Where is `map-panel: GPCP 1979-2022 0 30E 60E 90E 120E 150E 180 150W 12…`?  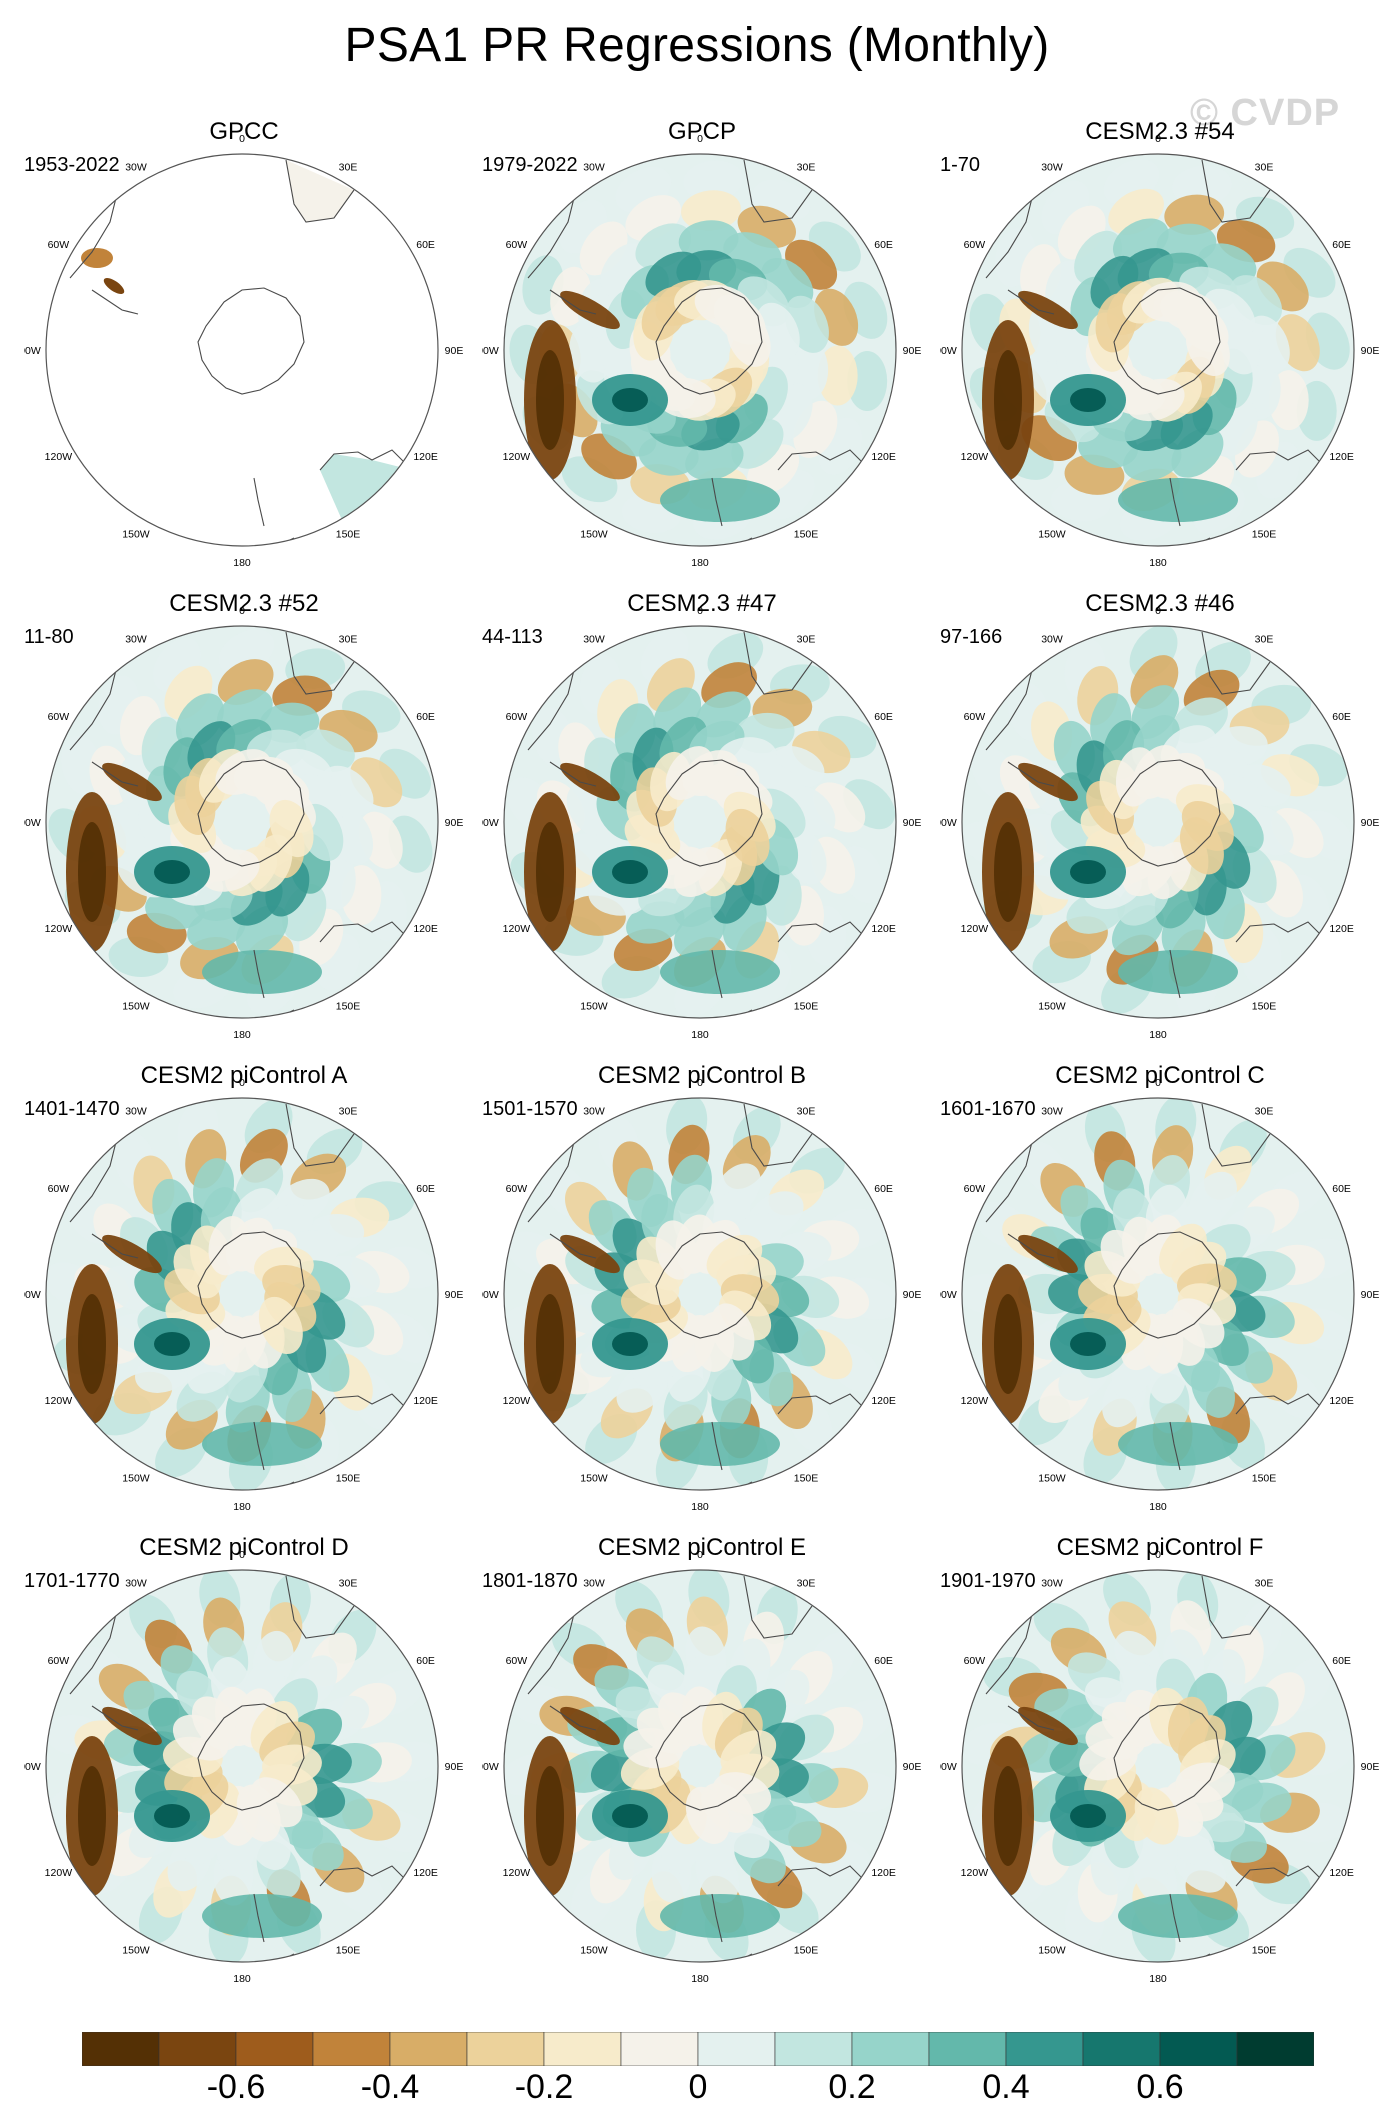 map-panel: GPCP 1979-2022 0 30E 60E 90E 120E 150E 180 150W 12… is located at coordinates (702, 353).